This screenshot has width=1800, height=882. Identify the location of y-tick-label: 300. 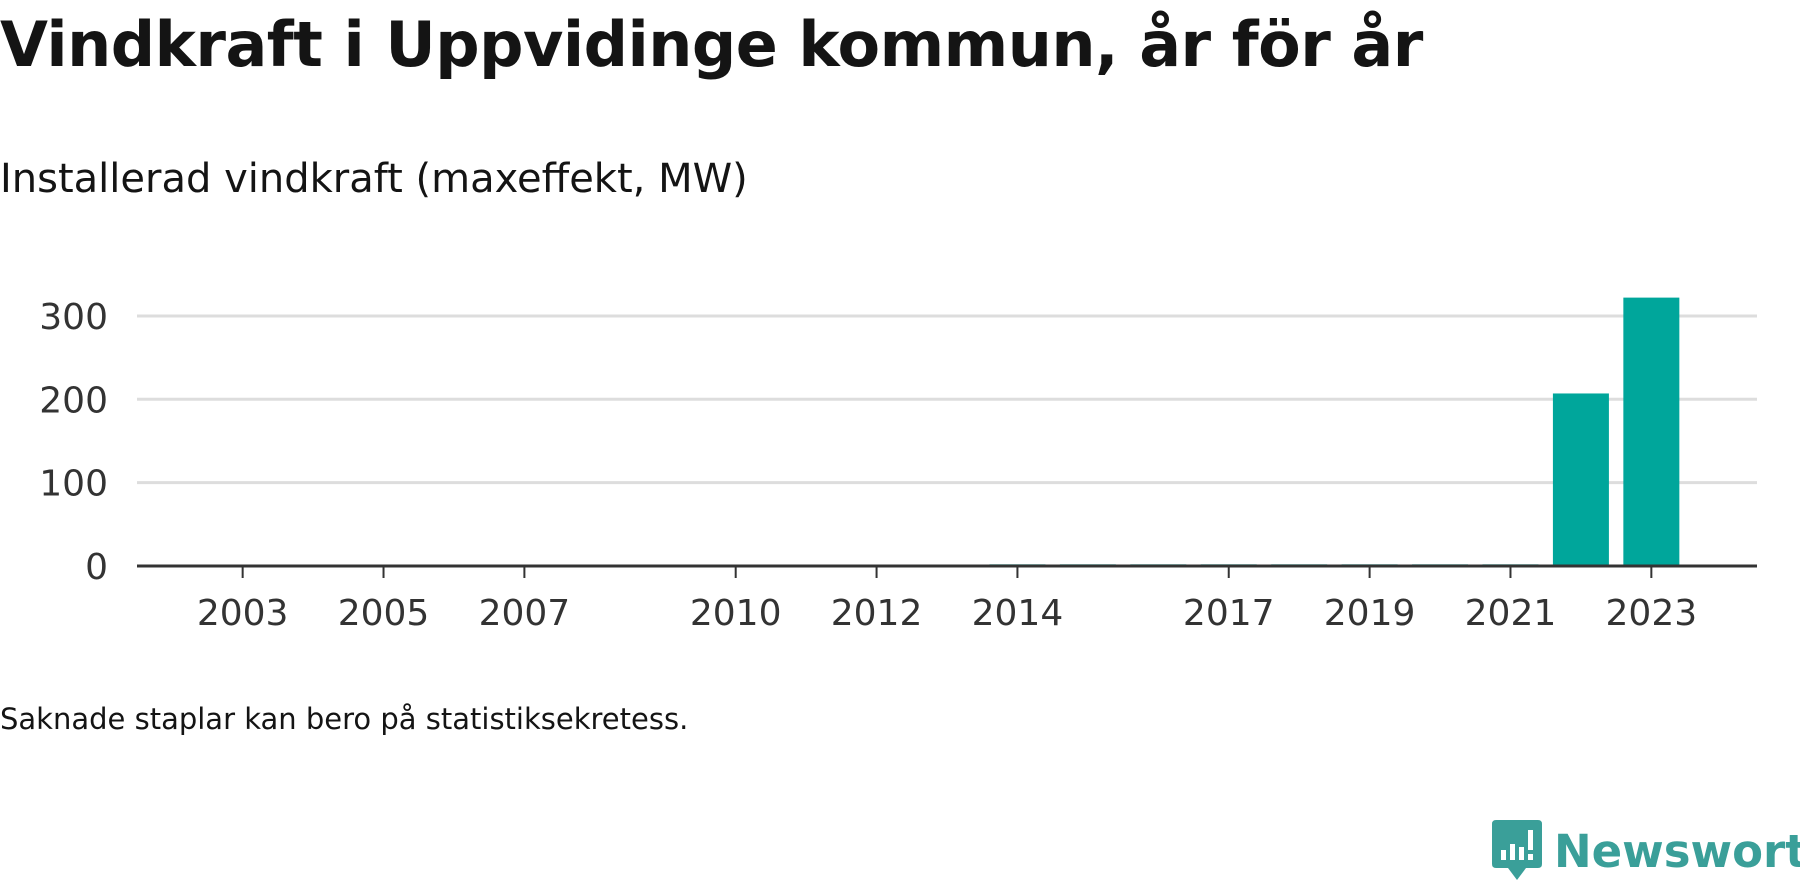
(73, 317).